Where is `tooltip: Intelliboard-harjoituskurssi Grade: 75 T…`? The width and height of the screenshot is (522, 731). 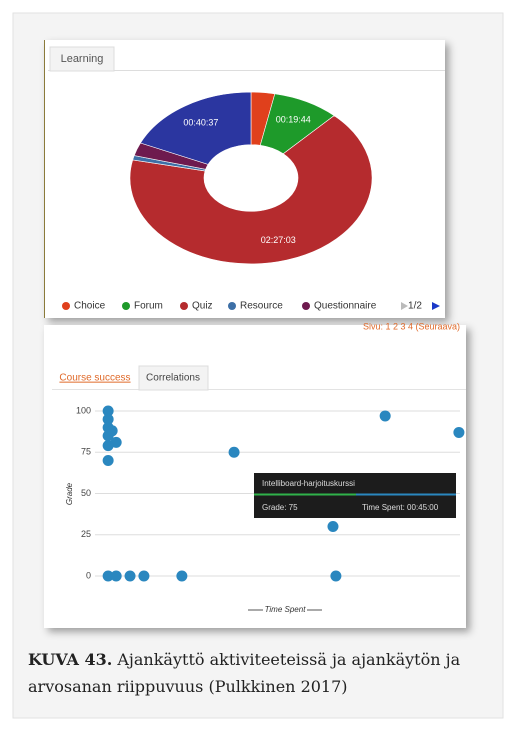
tooltip: Intelliboard-harjoituskurssi Grade: 75 T… is located at coordinates (355, 495).